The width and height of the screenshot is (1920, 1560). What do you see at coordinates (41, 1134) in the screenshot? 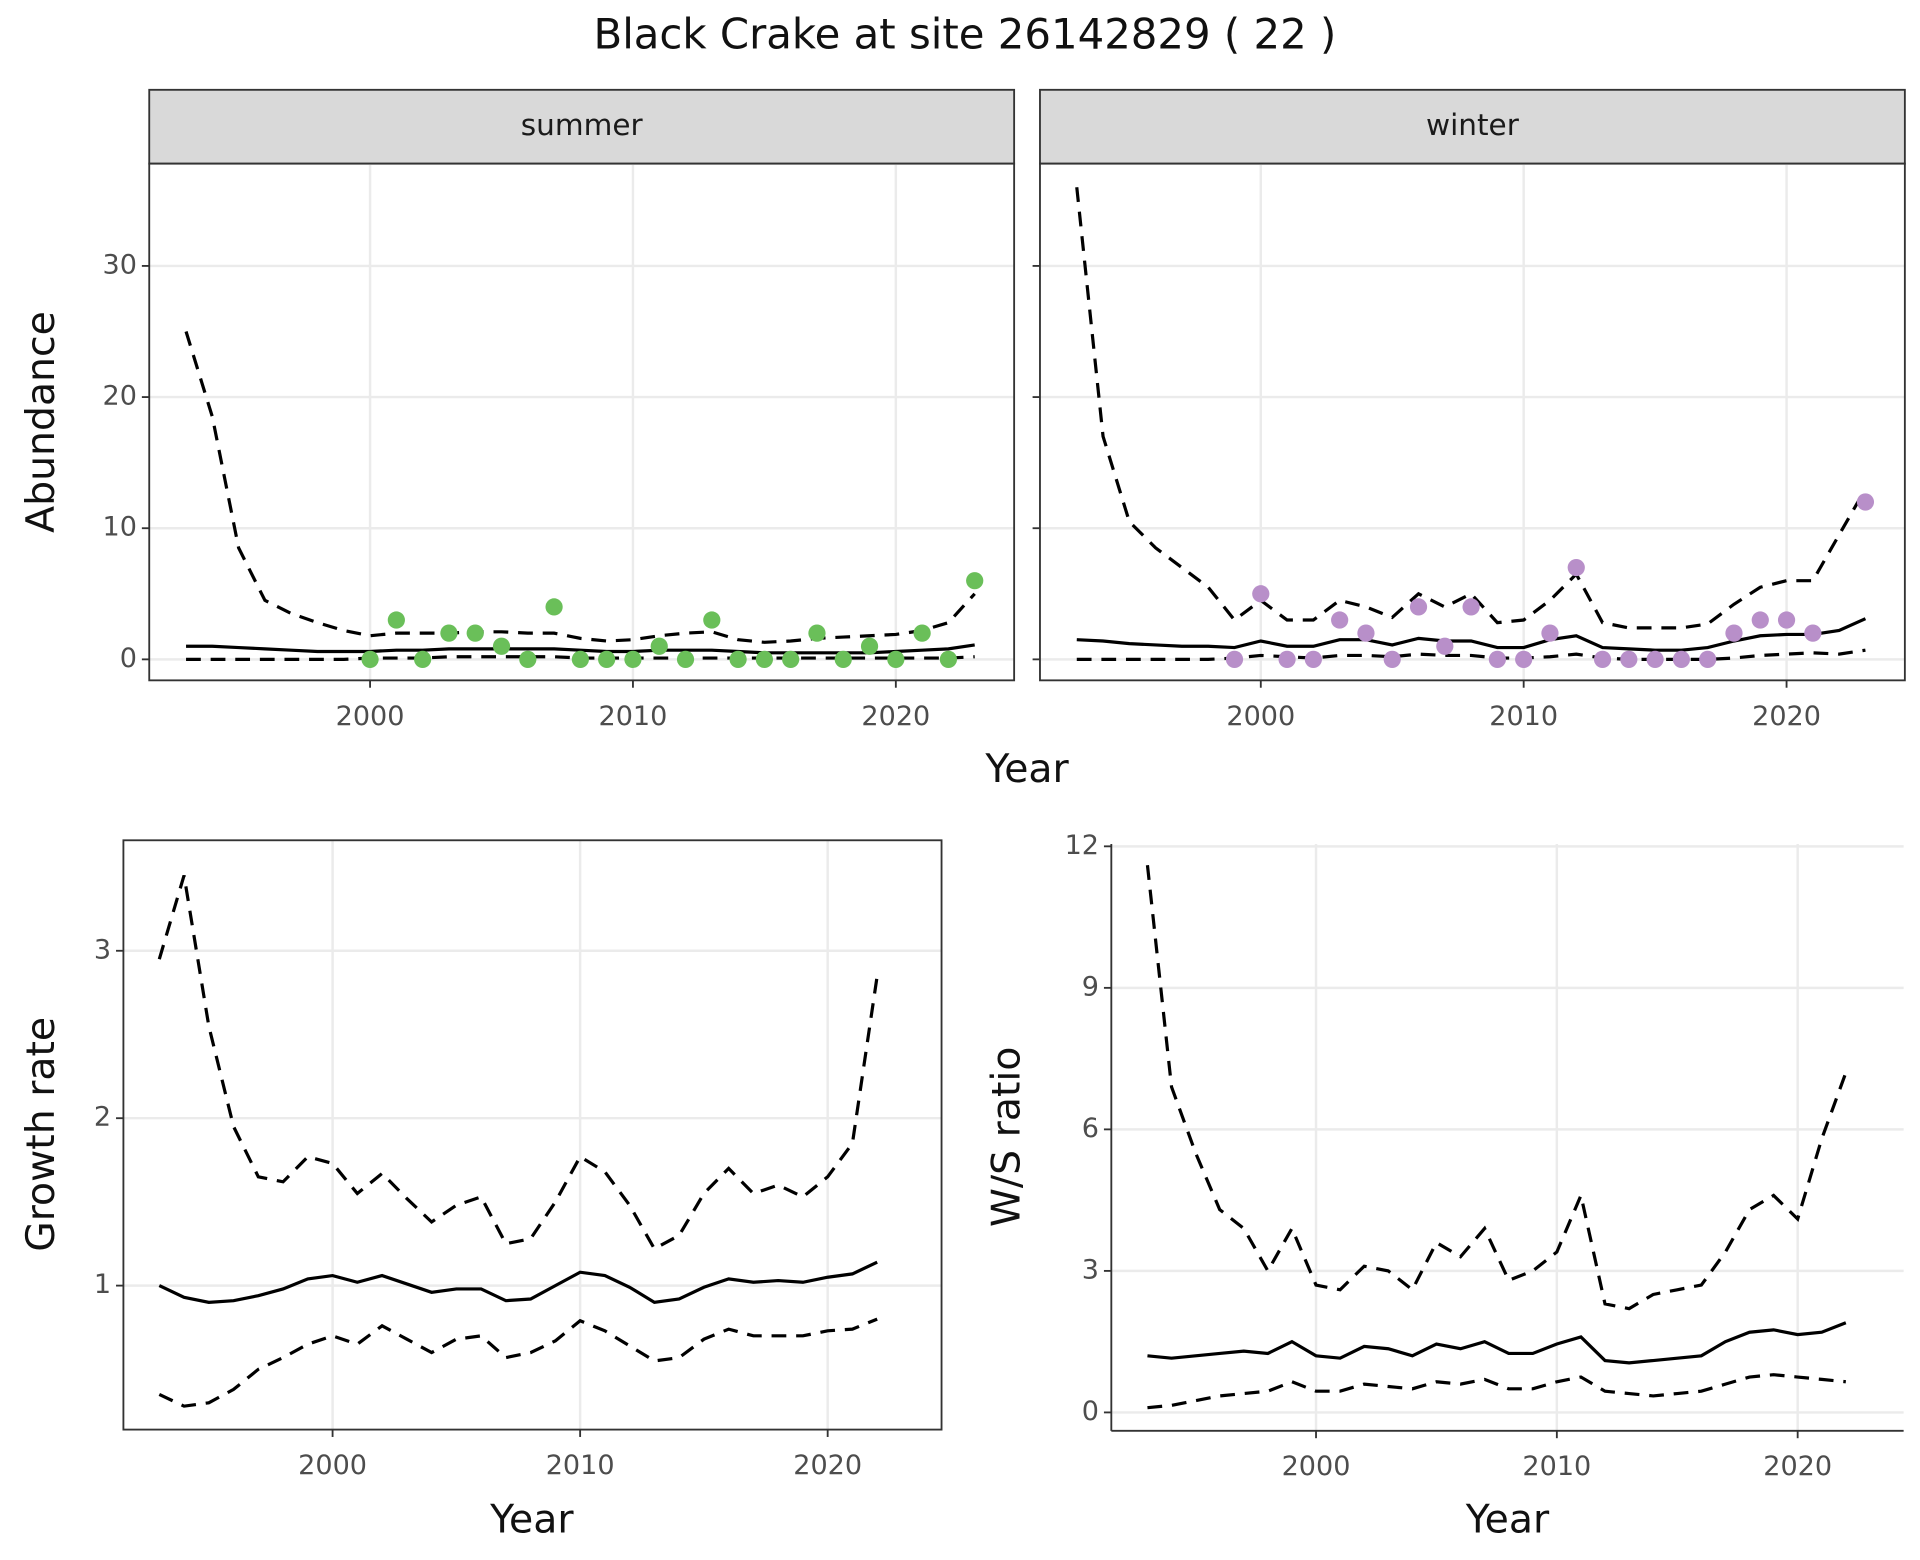
I see `y-axis-title: Growth rate` at bounding box center [41, 1134].